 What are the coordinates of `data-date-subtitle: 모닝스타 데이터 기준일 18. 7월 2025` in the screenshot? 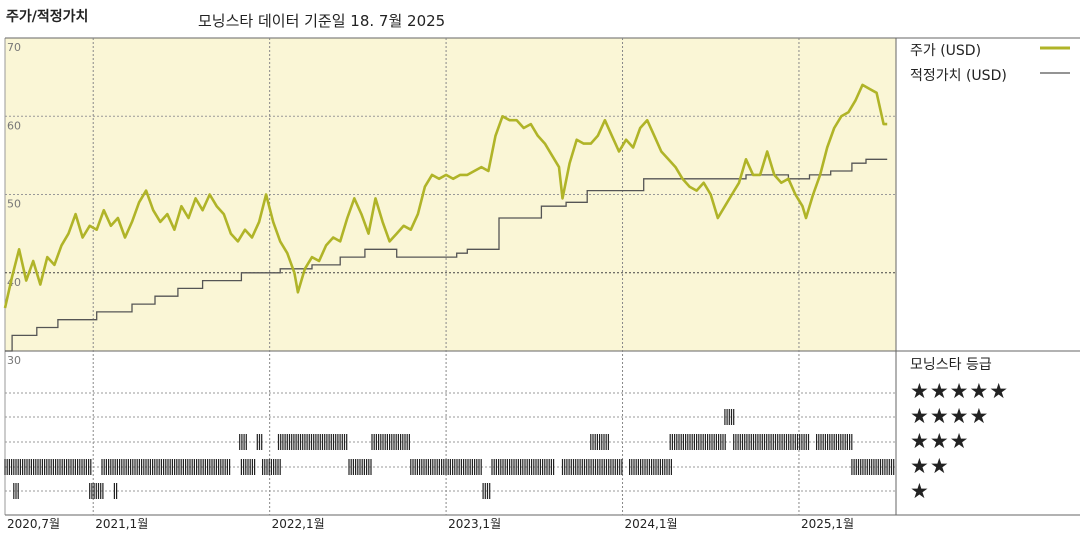 It's located at (322, 21).